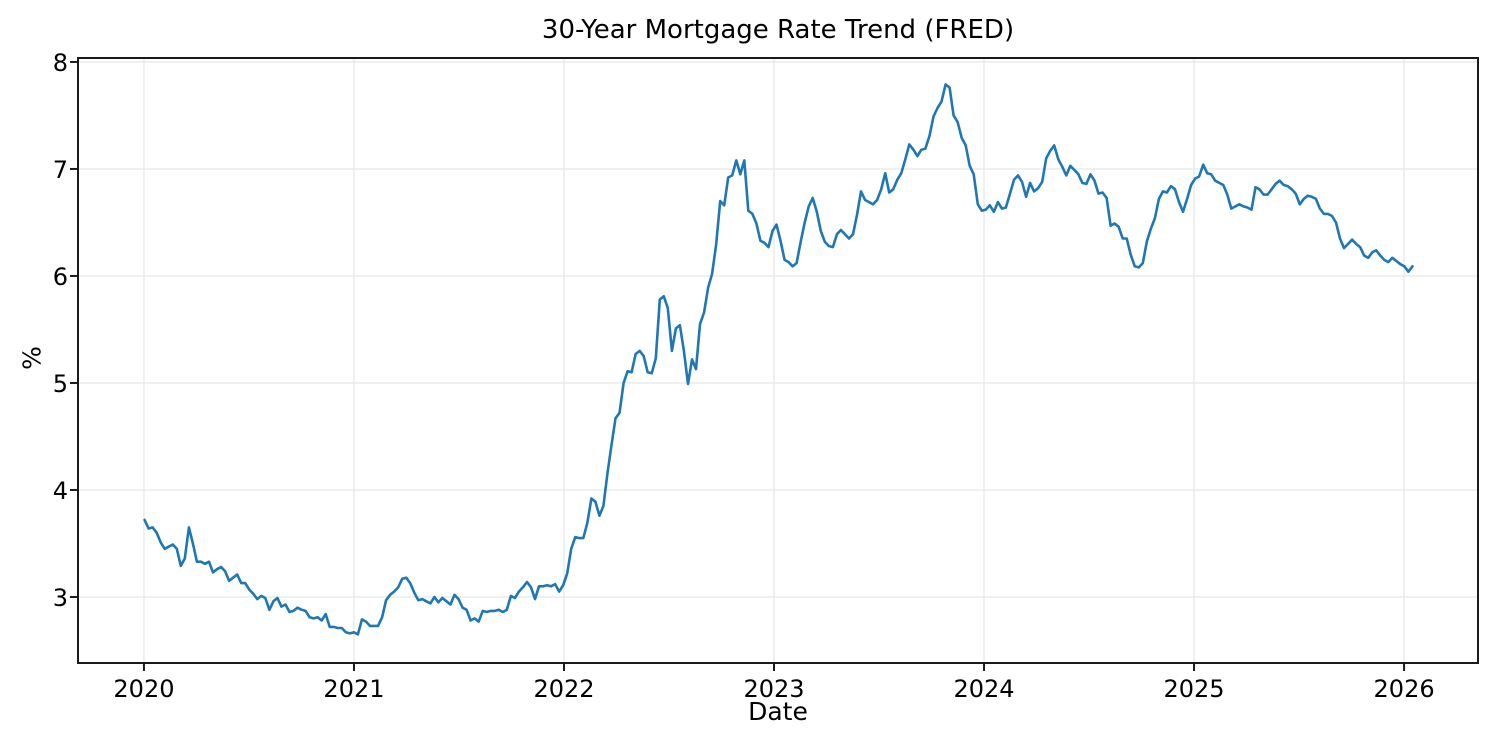 This screenshot has height=750, width=1500. What do you see at coordinates (1194, 689) in the screenshot?
I see `x-tick-label: 2025` at bounding box center [1194, 689].